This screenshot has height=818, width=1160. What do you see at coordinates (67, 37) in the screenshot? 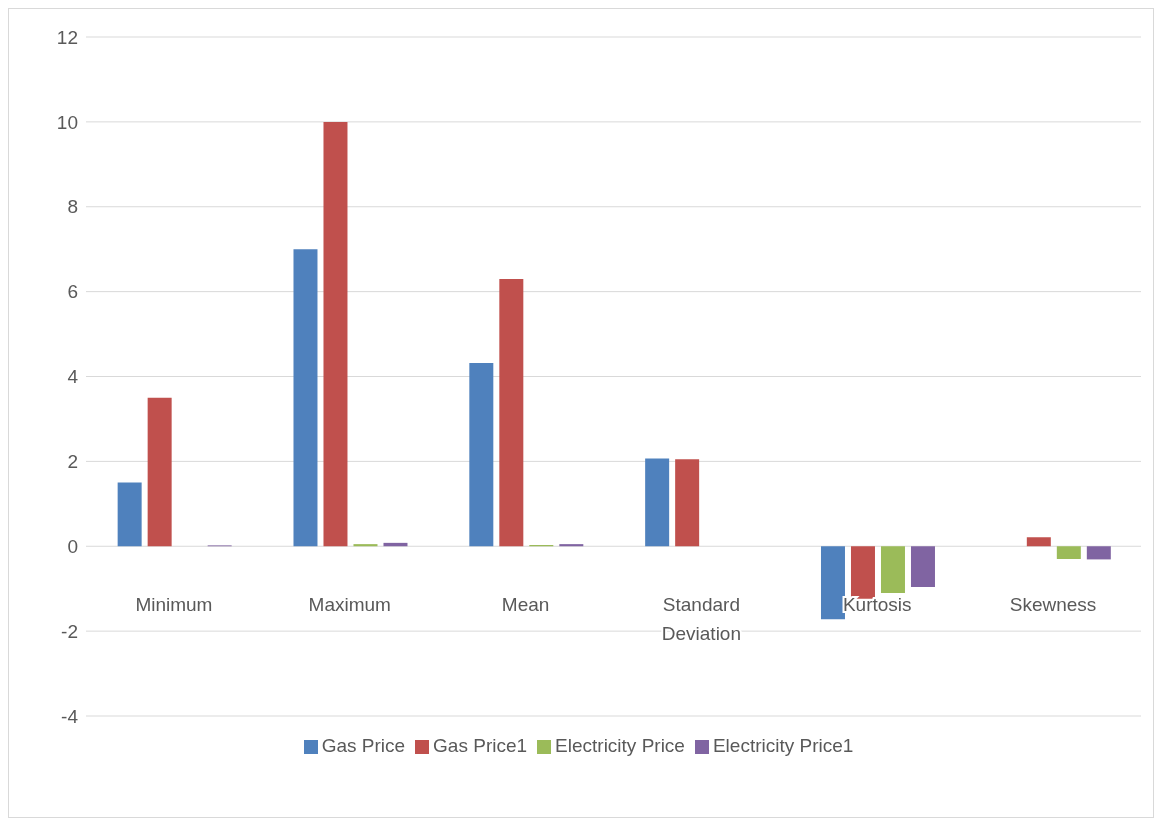
I see `y-tick-label: 12` at bounding box center [67, 37].